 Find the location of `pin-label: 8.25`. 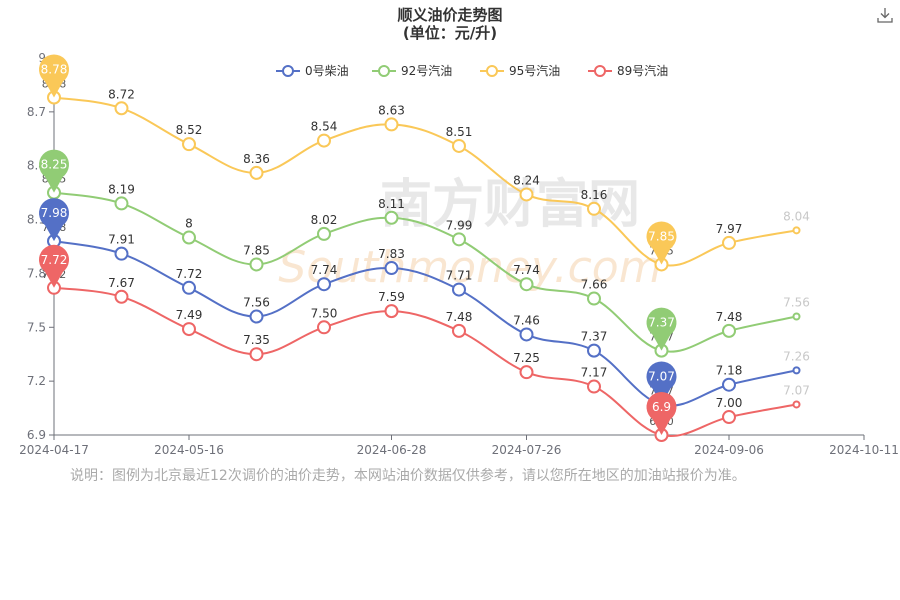

pin-label: 8.25 is located at coordinates (54, 165).